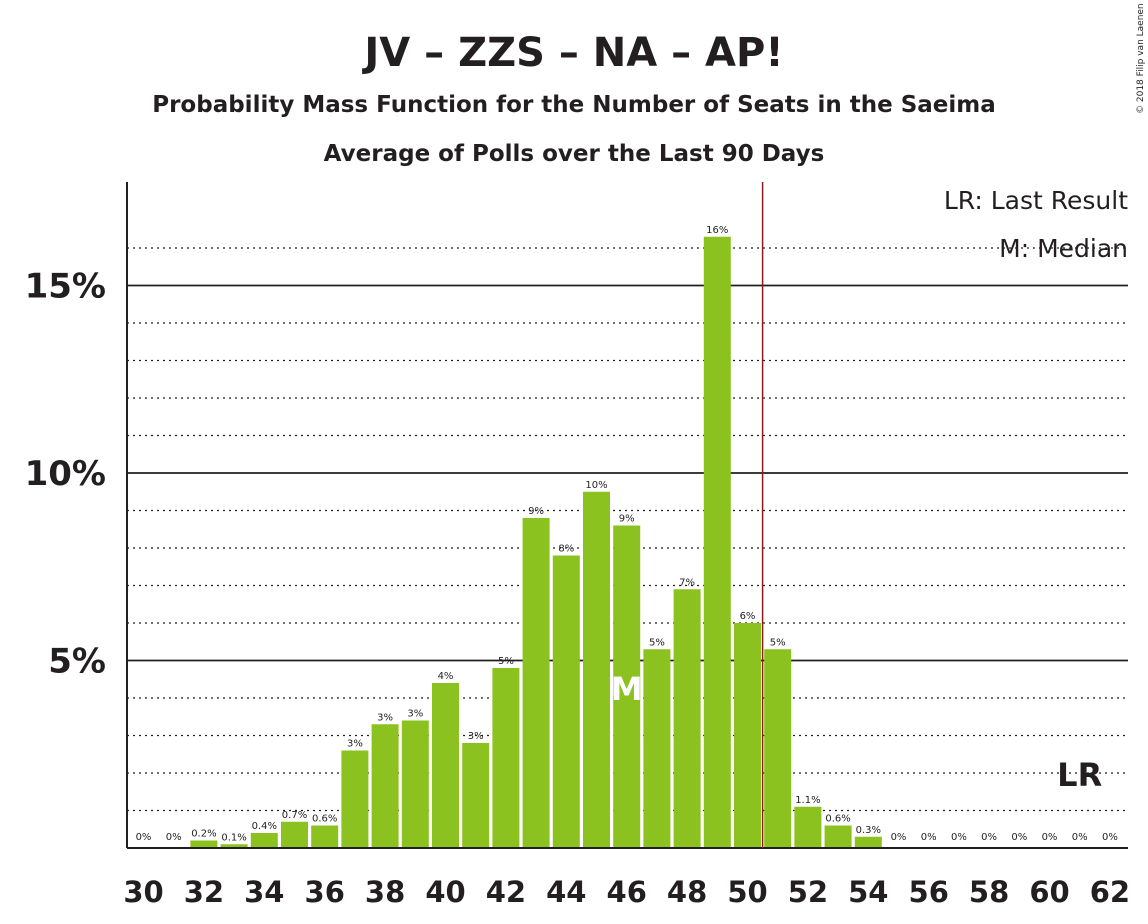  Describe the element at coordinates (627, 689) in the screenshot. I see `median-marker: M` at that location.